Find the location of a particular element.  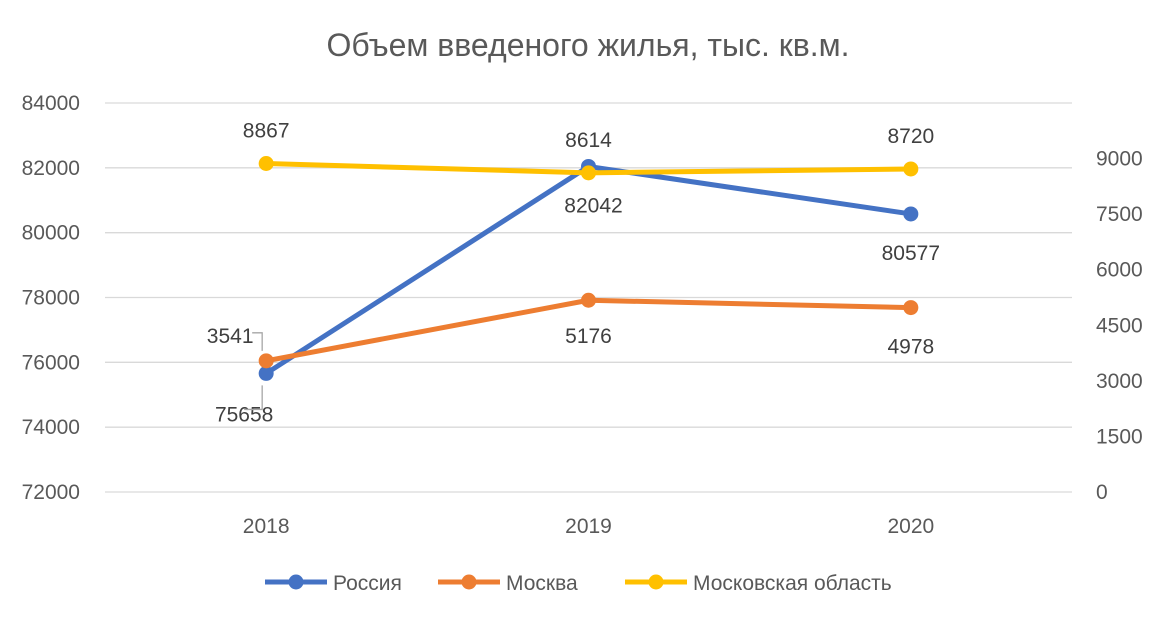

x-tick-label: 2020 is located at coordinates (910, 526).